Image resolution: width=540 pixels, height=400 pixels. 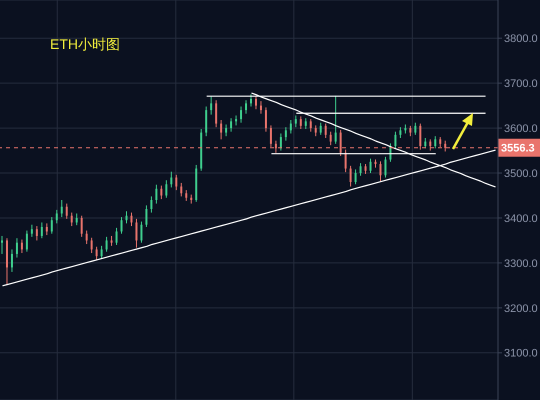 What do you see at coordinates (521, 264) in the screenshot?
I see `y-tick-label: 3300.0` at bounding box center [521, 264].